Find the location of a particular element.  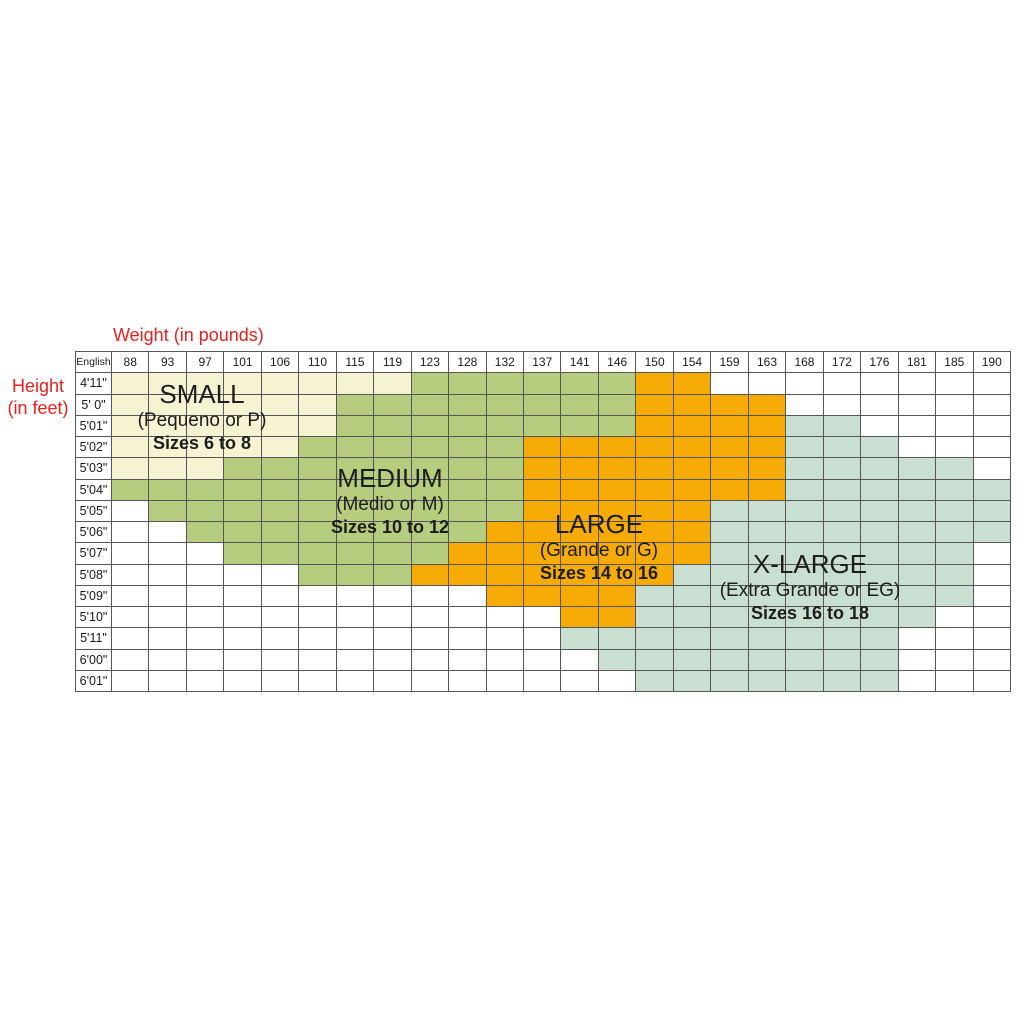

height-label: 5'05" is located at coordinates (93, 510).